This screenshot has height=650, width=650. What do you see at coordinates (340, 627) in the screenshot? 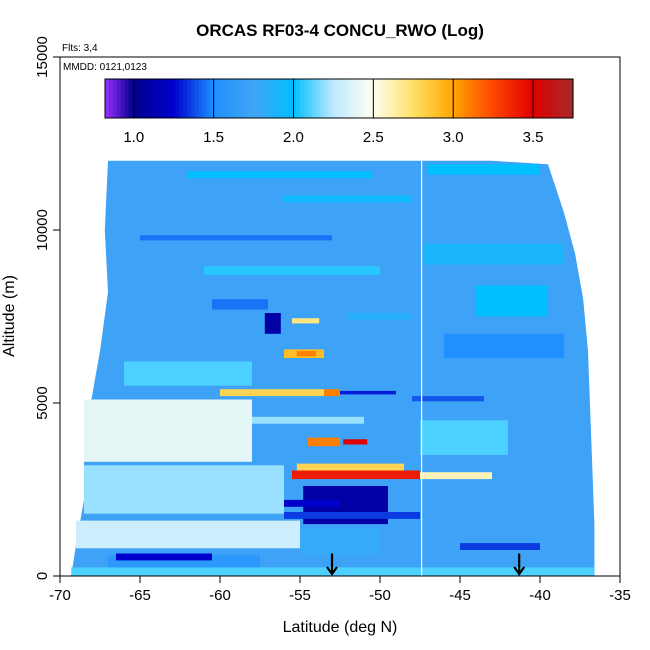
I see `x-axis-label: Latitude (deg N)` at bounding box center [340, 627].